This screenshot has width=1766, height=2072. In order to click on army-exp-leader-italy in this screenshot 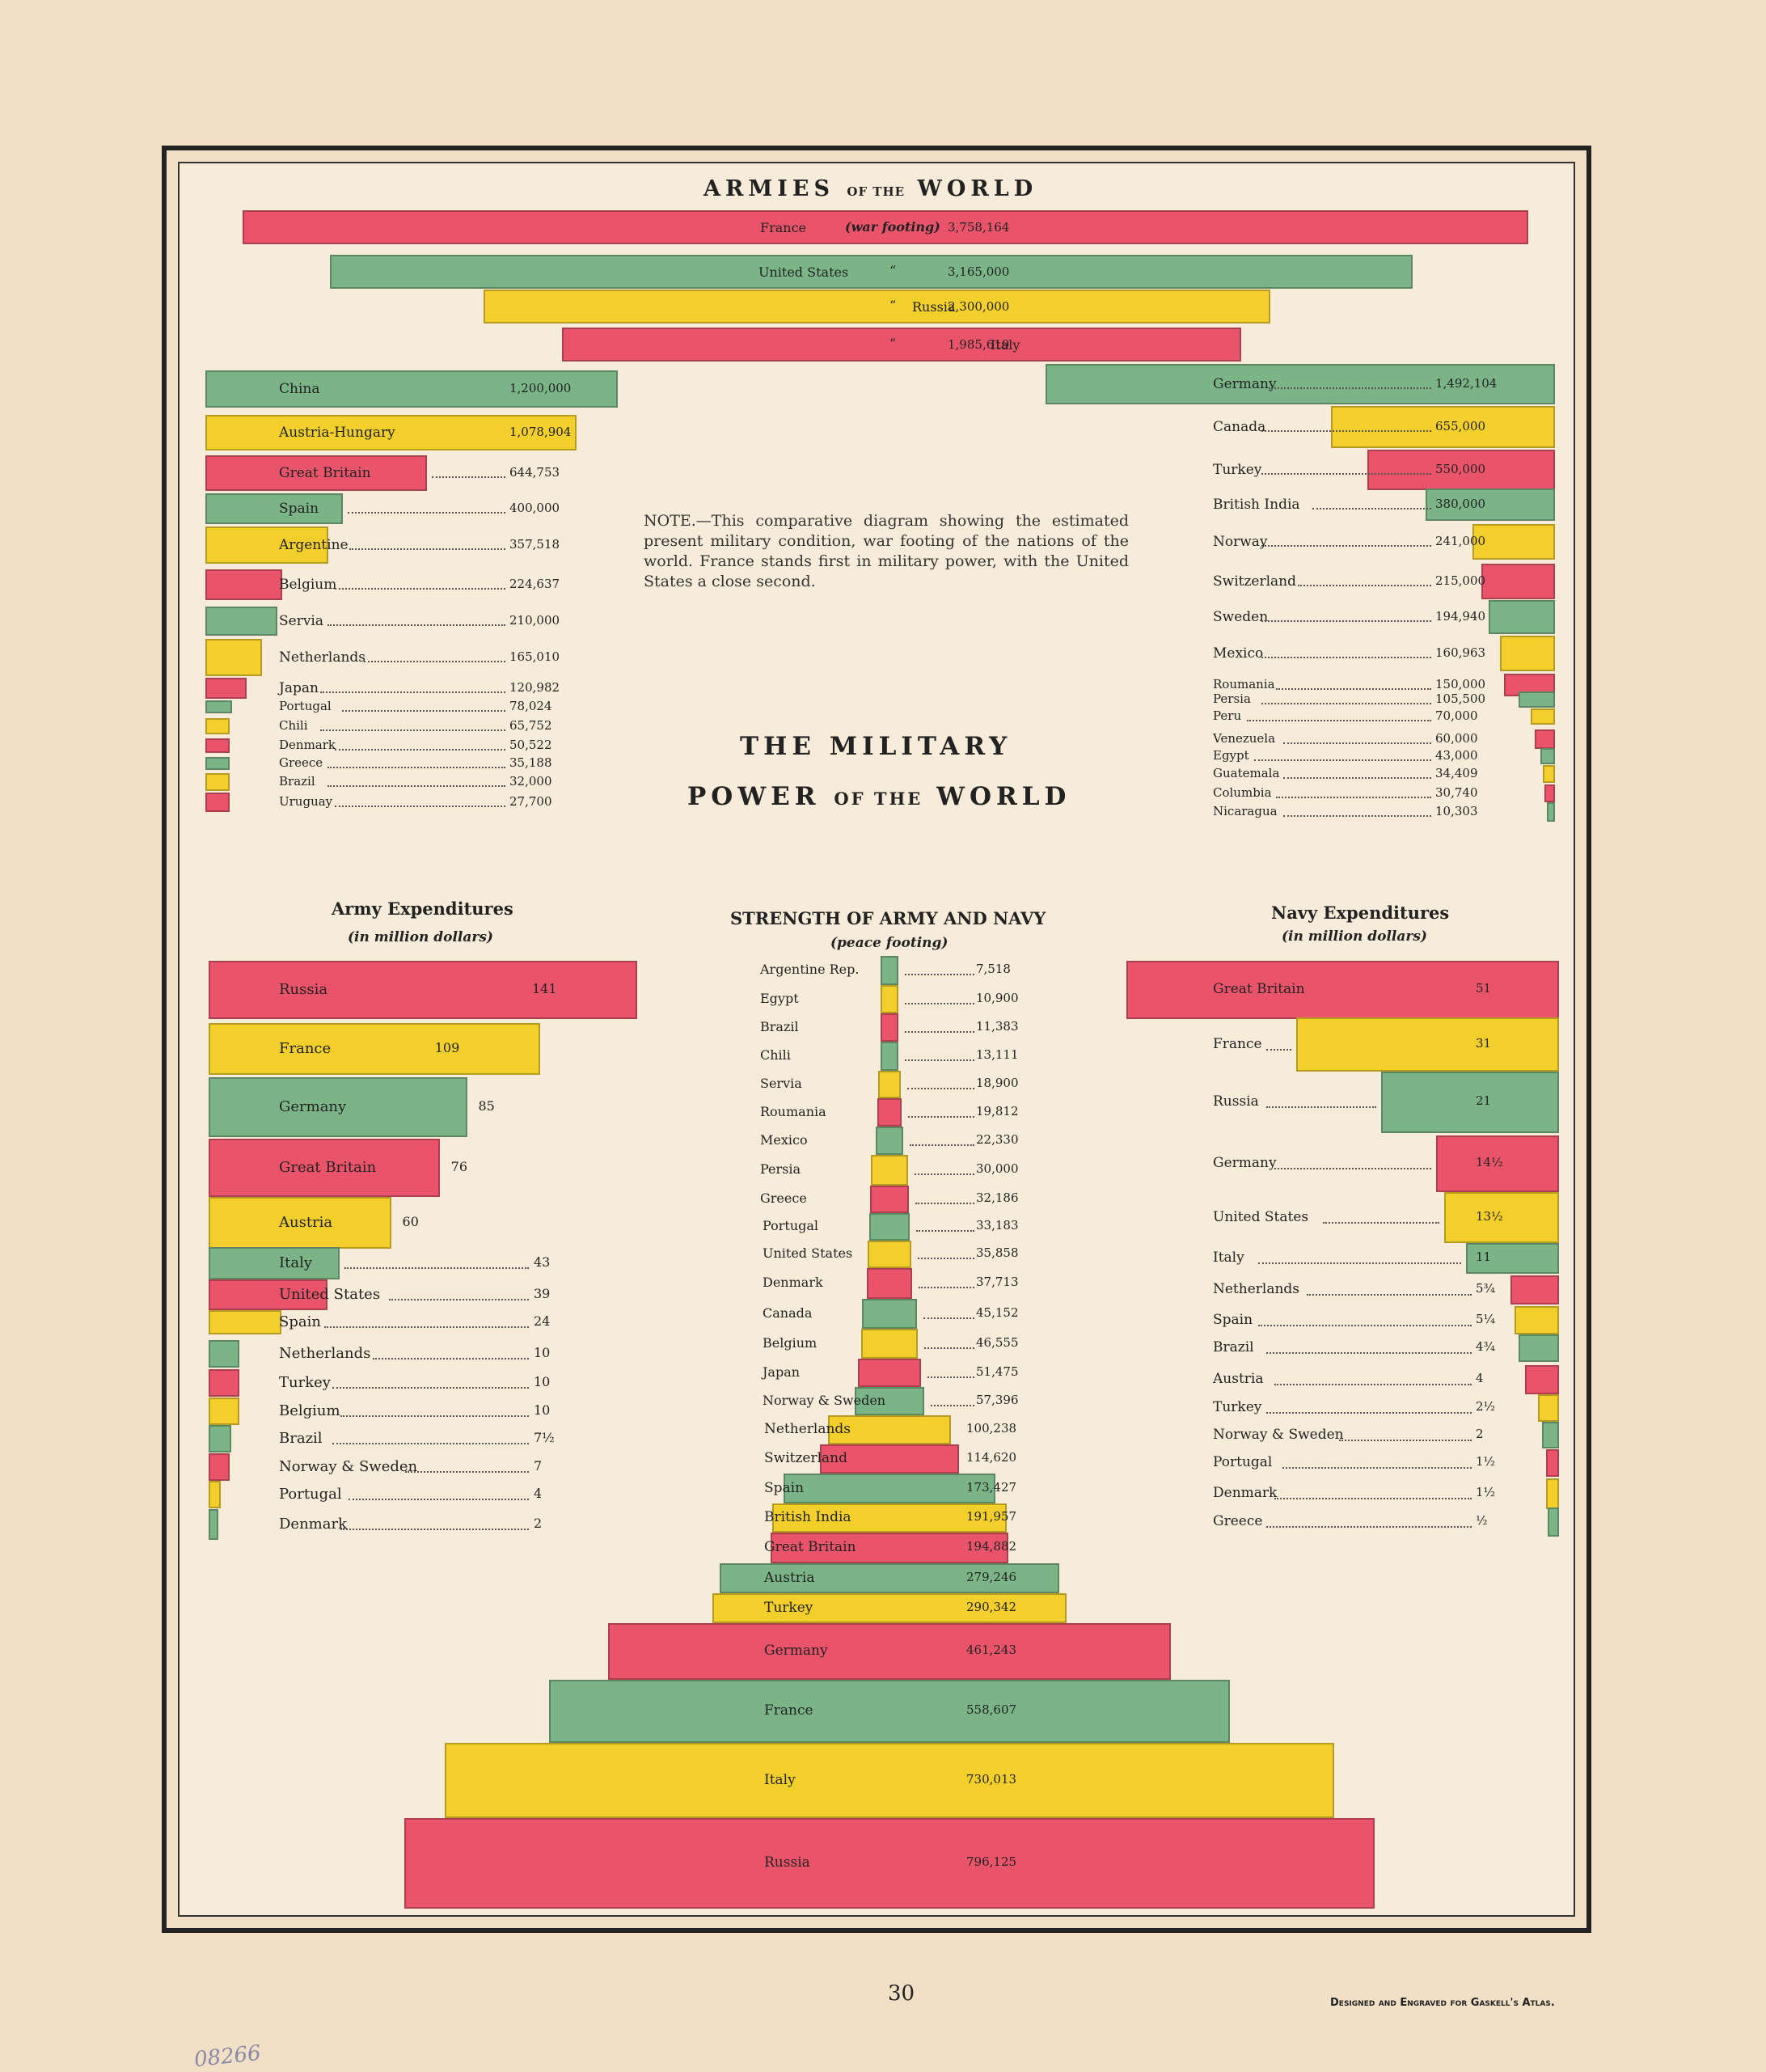, I will do `click(436, 1268)`.